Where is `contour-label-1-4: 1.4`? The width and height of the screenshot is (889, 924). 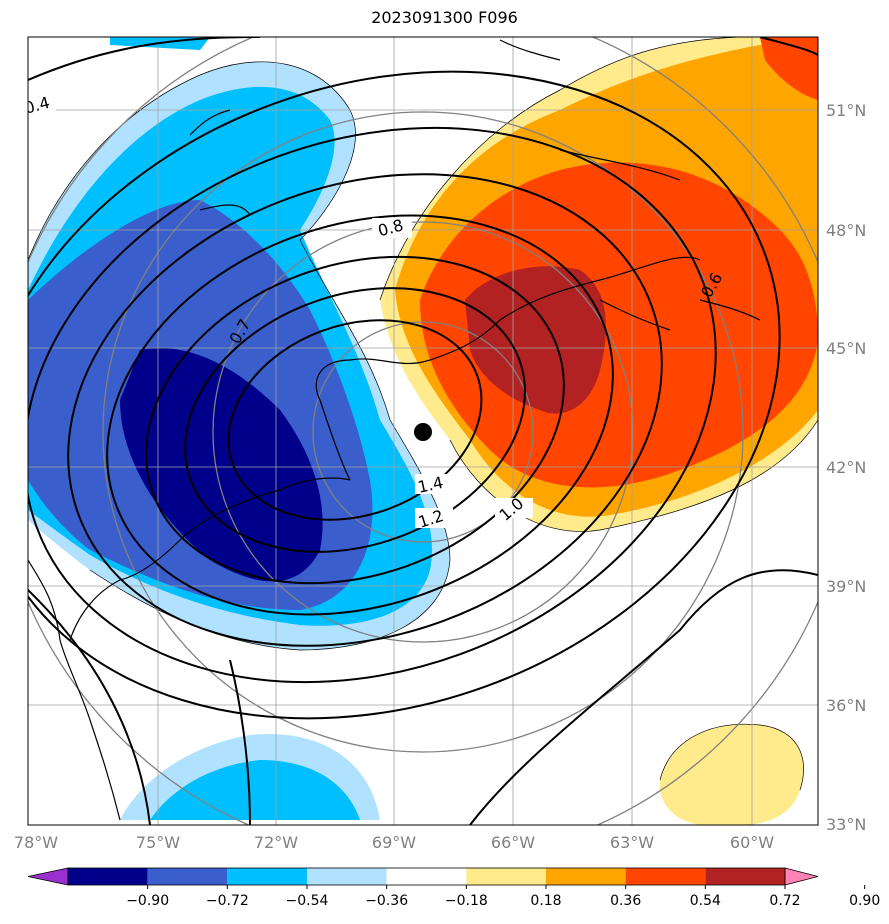
contour-label-1-4: 1.4 is located at coordinates (430, 485).